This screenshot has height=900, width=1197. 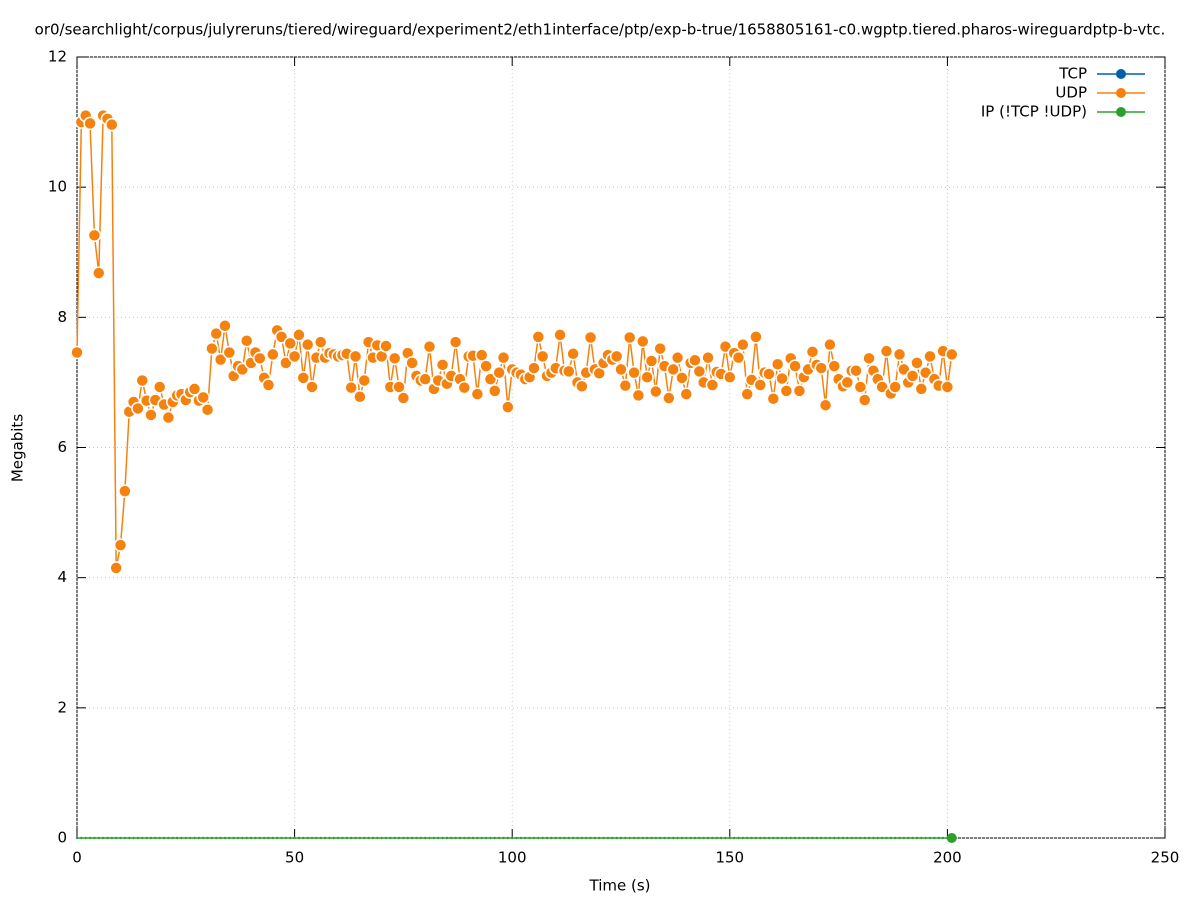 What do you see at coordinates (57, 57) in the screenshot?
I see `y-tick-label: 12` at bounding box center [57, 57].